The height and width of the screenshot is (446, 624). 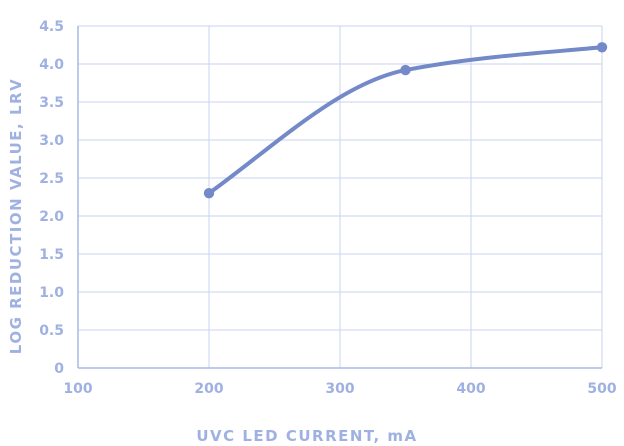 What do you see at coordinates (51, 293) in the screenshot?
I see `y-tick-label: 1.0` at bounding box center [51, 293].